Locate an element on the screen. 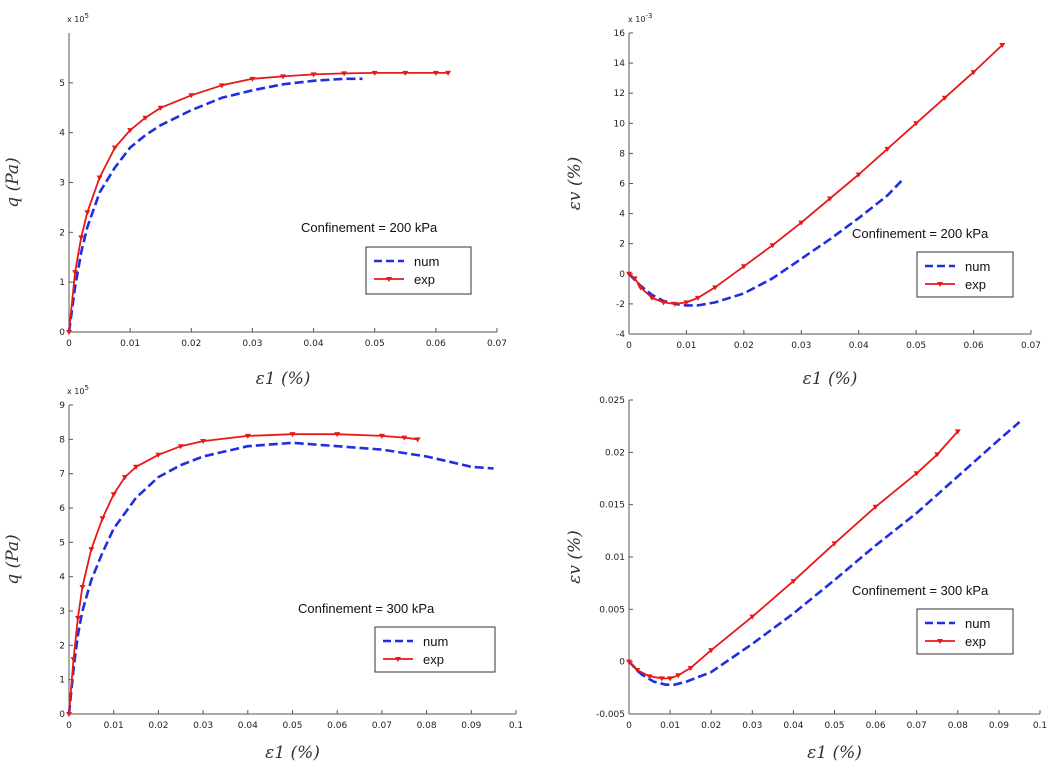 This screenshot has width=1051, height=771. y-tick-label: 6 is located at coordinates (62, 509).